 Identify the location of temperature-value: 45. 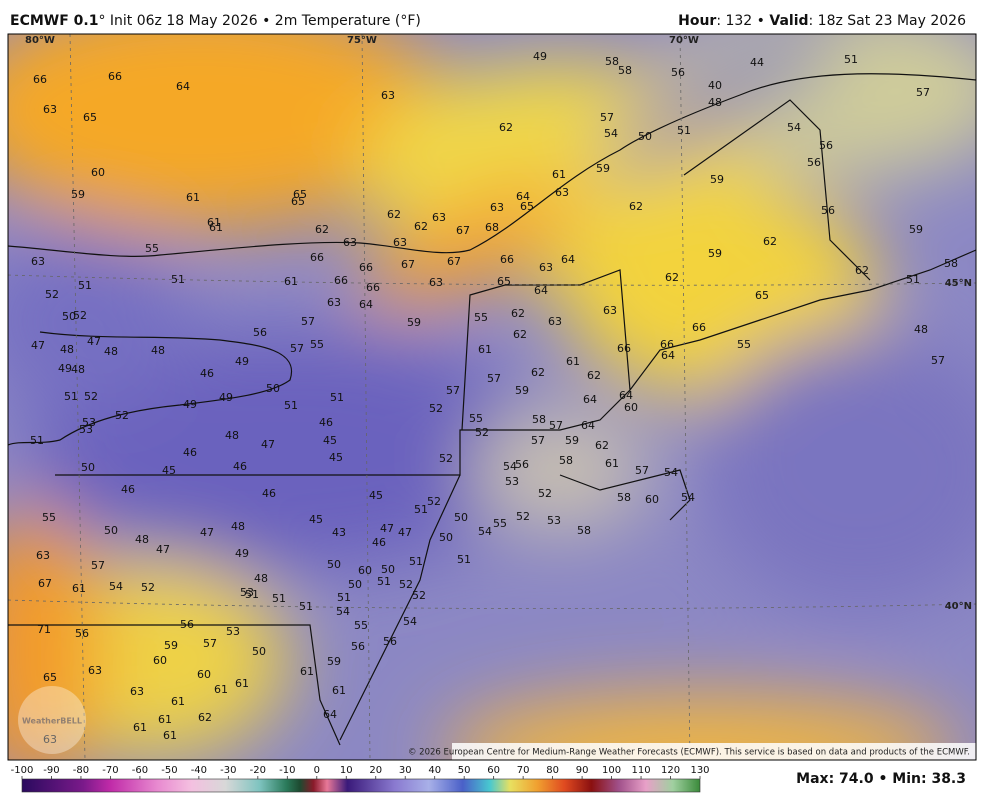
(169, 470).